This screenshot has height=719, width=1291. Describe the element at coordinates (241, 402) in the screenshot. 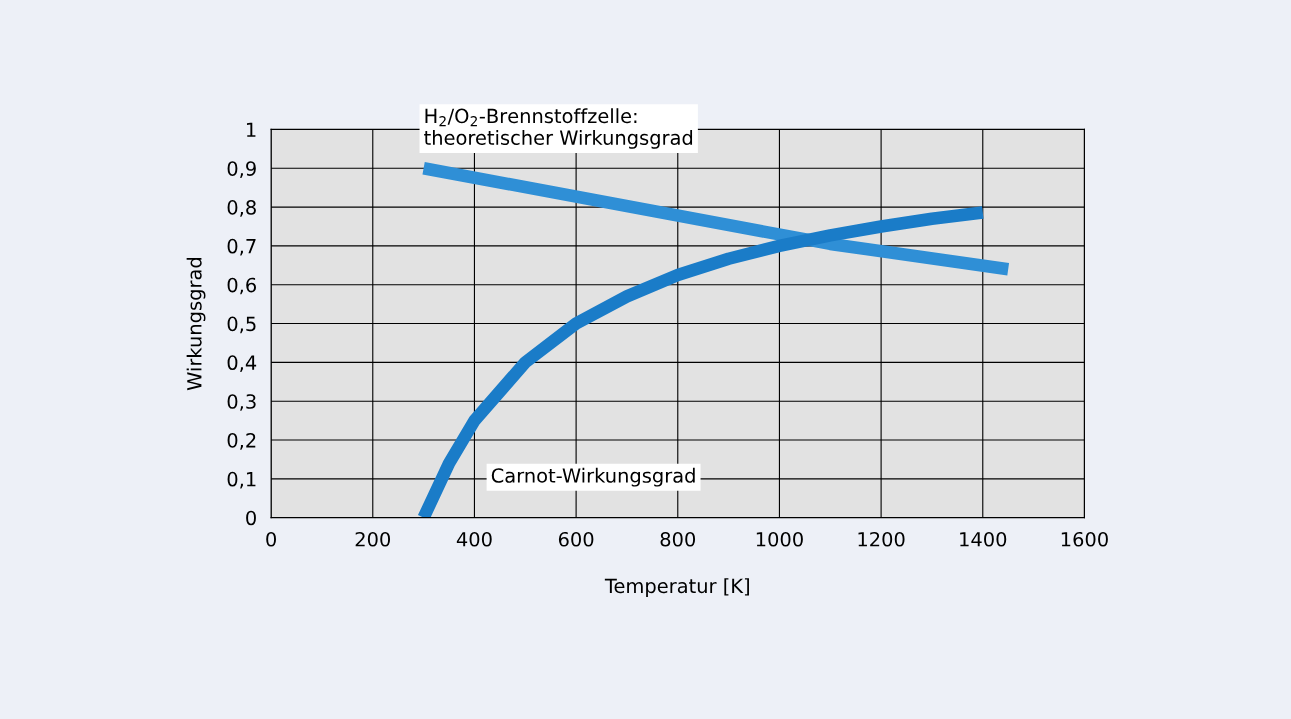

I see `y-tick-label: 0,3` at that location.